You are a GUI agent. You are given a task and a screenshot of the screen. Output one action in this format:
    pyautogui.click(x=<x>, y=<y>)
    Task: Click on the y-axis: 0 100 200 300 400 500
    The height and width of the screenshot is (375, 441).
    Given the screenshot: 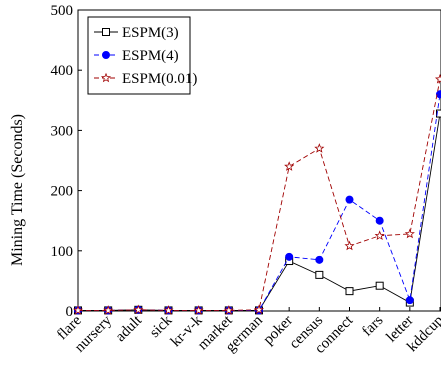 What is the action you would take?
    pyautogui.click(x=66, y=161)
    